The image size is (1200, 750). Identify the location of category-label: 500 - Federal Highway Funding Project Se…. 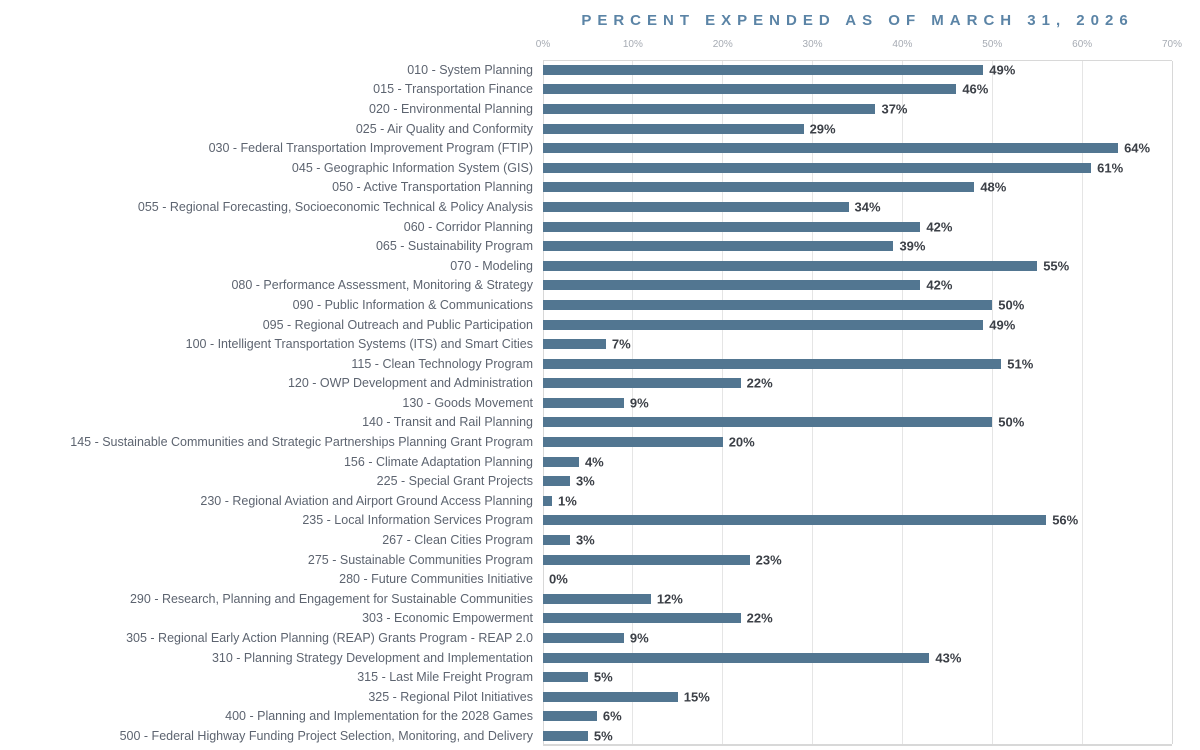
(326, 735).